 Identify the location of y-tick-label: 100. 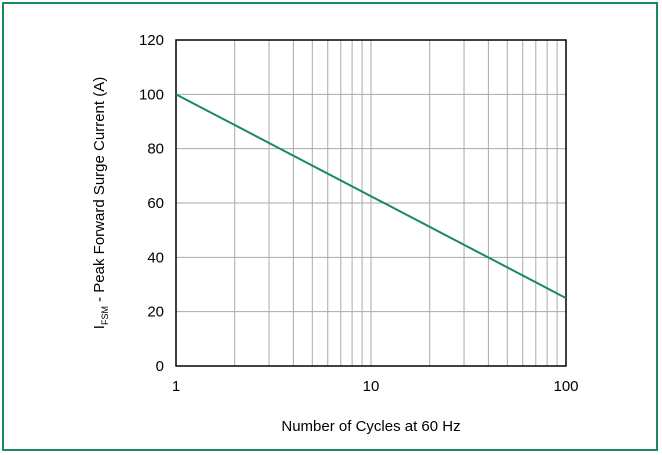
(151, 94).